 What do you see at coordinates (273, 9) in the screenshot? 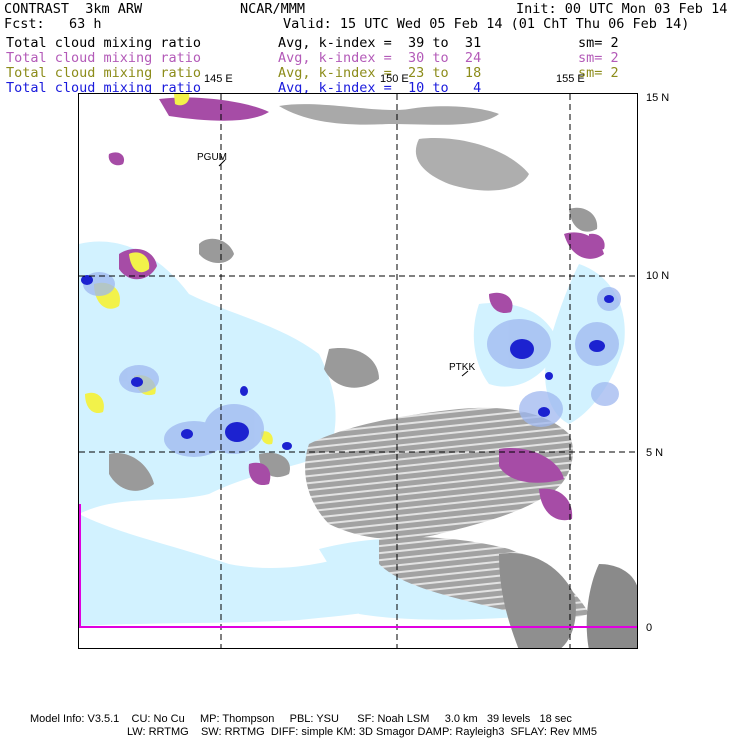
I see `organization: NCAR/MMM` at bounding box center [273, 9].